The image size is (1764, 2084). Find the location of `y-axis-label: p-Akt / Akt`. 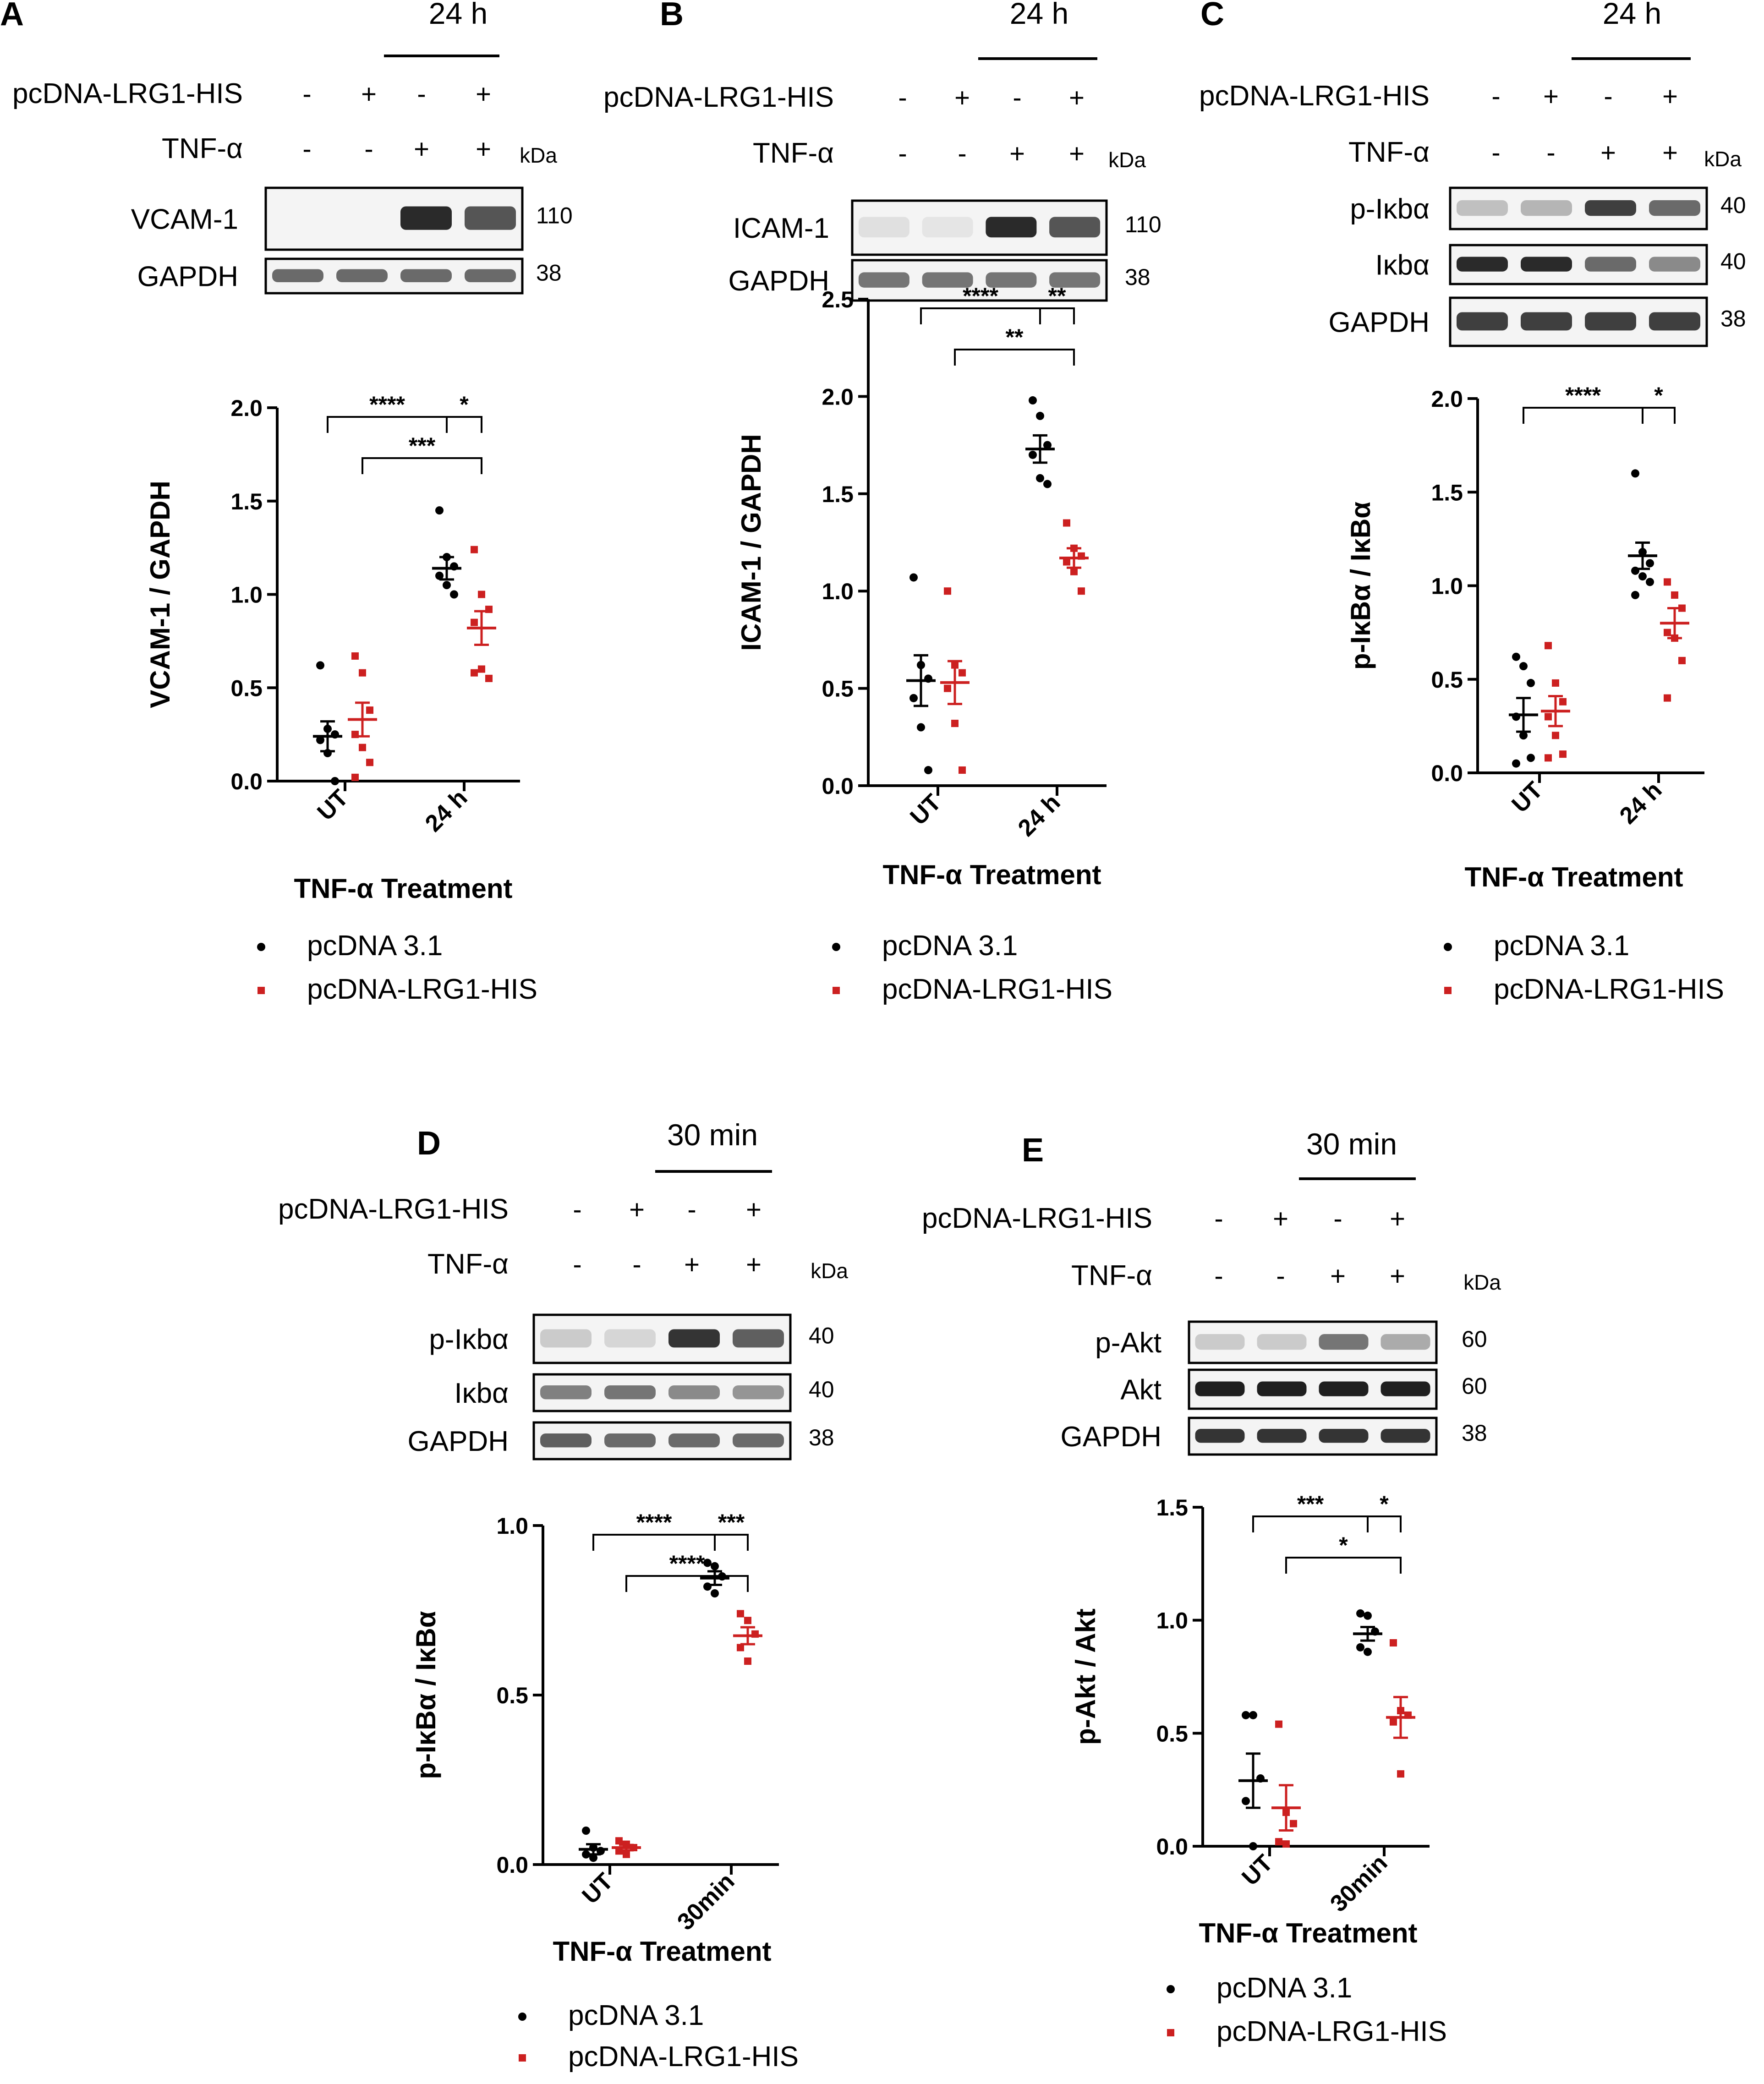

y-axis-label: p-Akt / Akt is located at coordinates (1085, 1676).